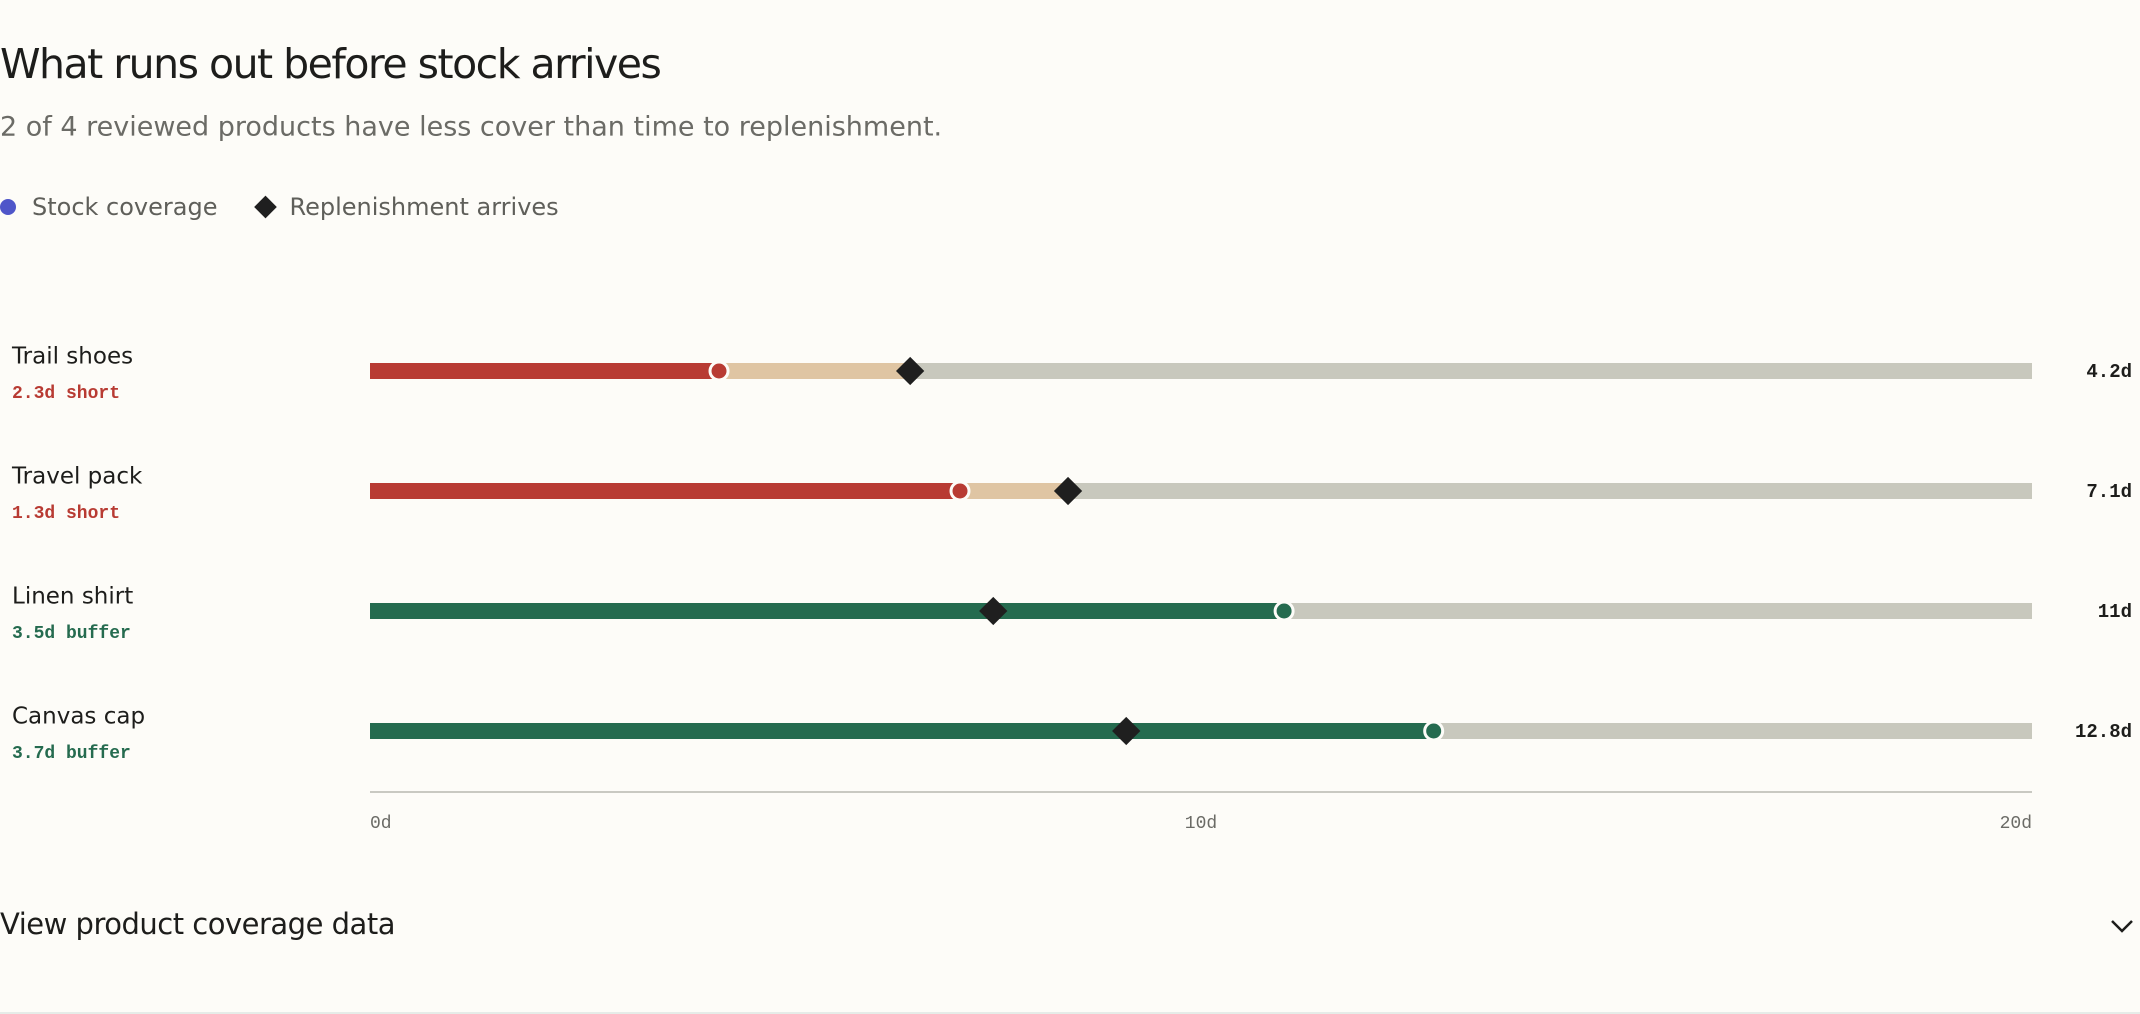 This screenshot has height=1014, width=2140. What do you see at coordinates (2109, 372) in the screenshot?
I see `coverage-label: 4.2d` at bounding box center [2109, 372].